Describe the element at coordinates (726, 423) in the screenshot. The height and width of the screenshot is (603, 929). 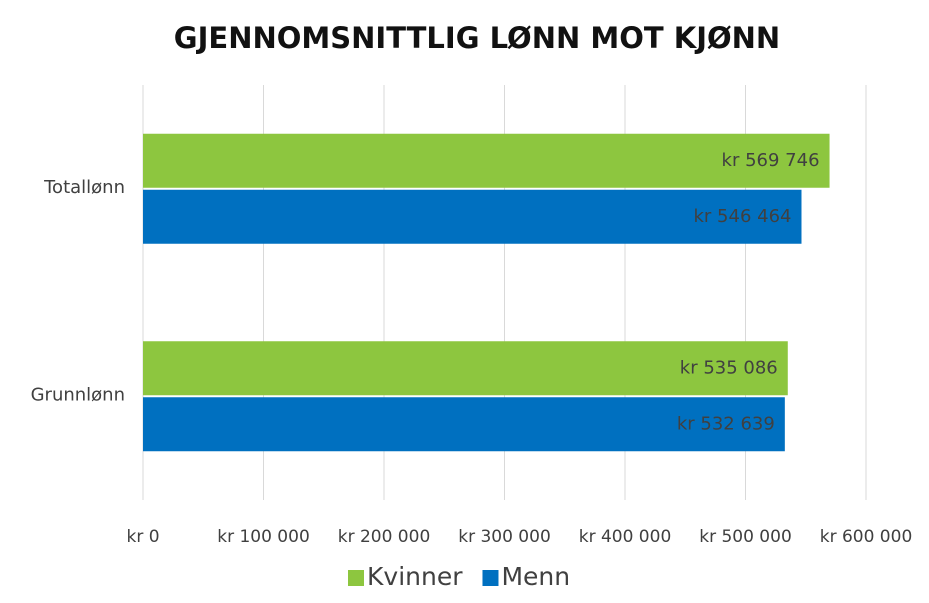
I see `value-label: kr 532 639` at that location.